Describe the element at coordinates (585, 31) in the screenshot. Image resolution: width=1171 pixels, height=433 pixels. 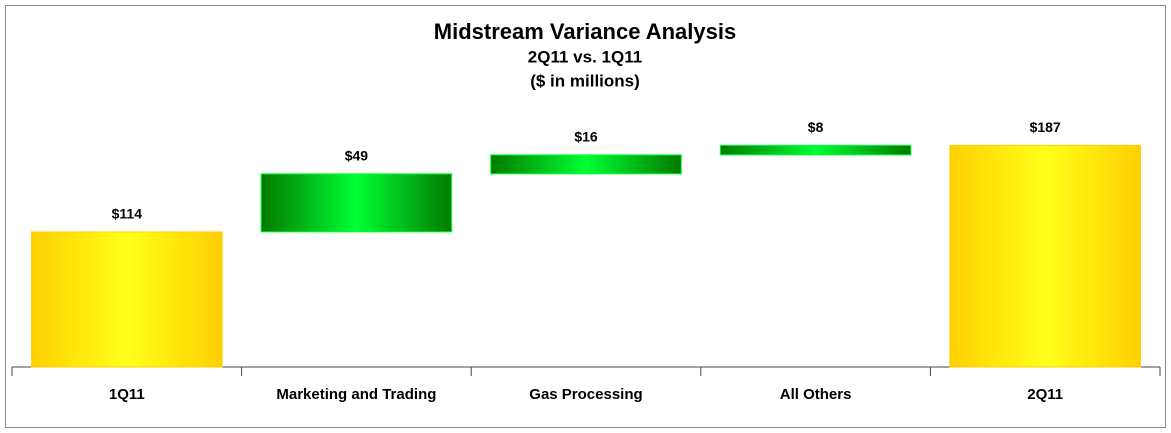
I see `chart-title: Midstream Variance Analysis` at that location.